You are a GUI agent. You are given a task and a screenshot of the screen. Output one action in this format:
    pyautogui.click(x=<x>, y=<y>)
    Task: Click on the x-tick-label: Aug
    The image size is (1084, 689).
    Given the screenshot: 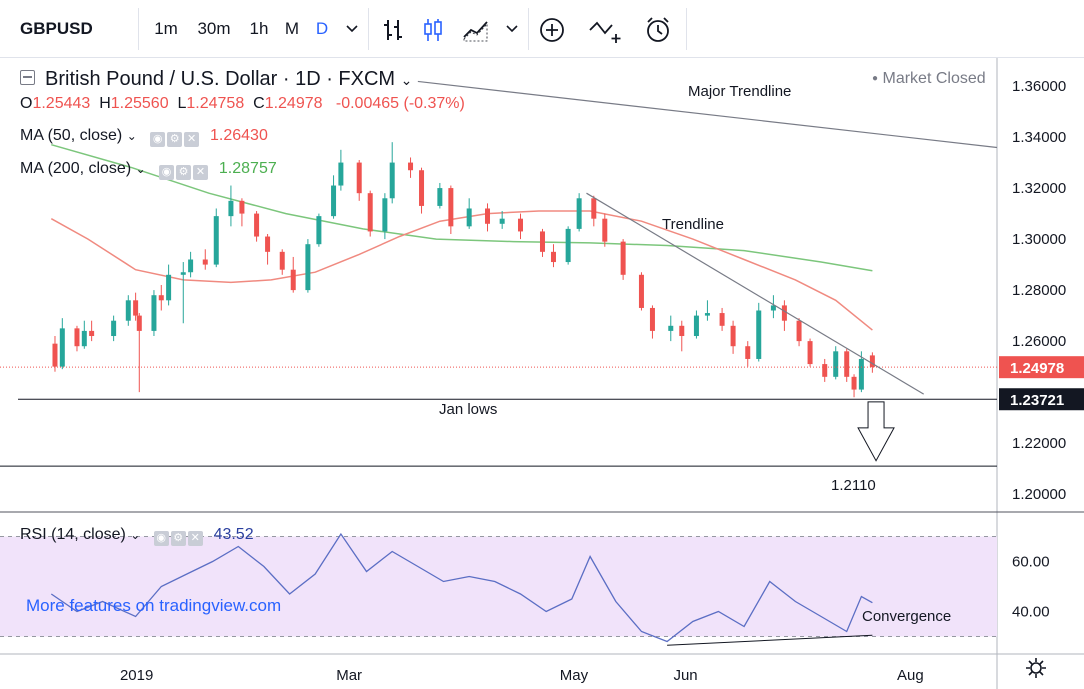 What is the action you would take?
    pyautogui.click(x=910, y=675)
    